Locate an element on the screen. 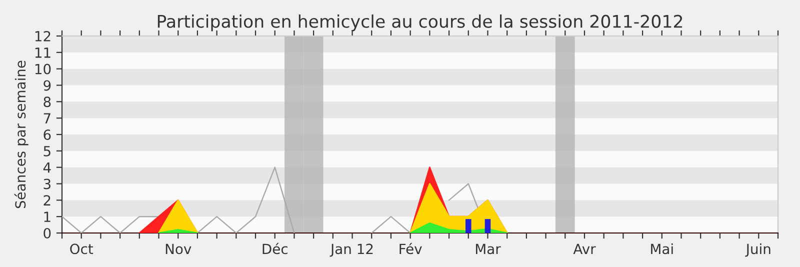 This screenshot has height=267, width=800. x-tick-label: Avr is located at coordinates (584, 249).